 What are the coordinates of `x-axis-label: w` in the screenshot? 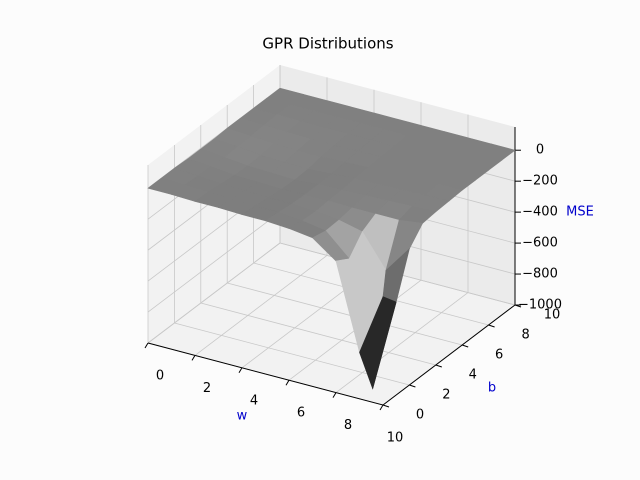 It's located at (242, 416).